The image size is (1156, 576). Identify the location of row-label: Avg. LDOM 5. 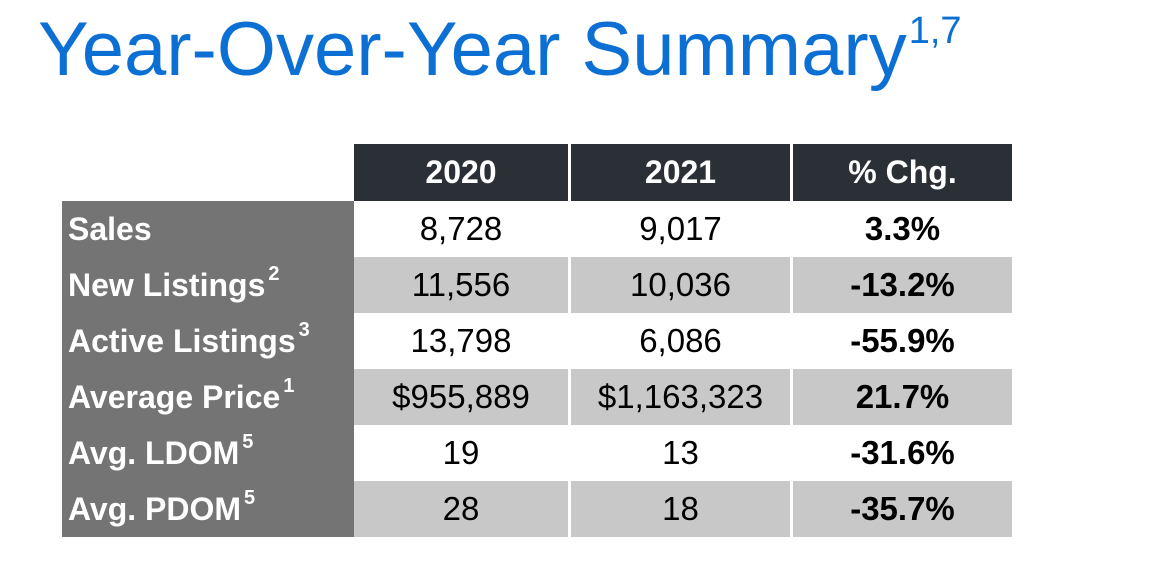
(208, 453).